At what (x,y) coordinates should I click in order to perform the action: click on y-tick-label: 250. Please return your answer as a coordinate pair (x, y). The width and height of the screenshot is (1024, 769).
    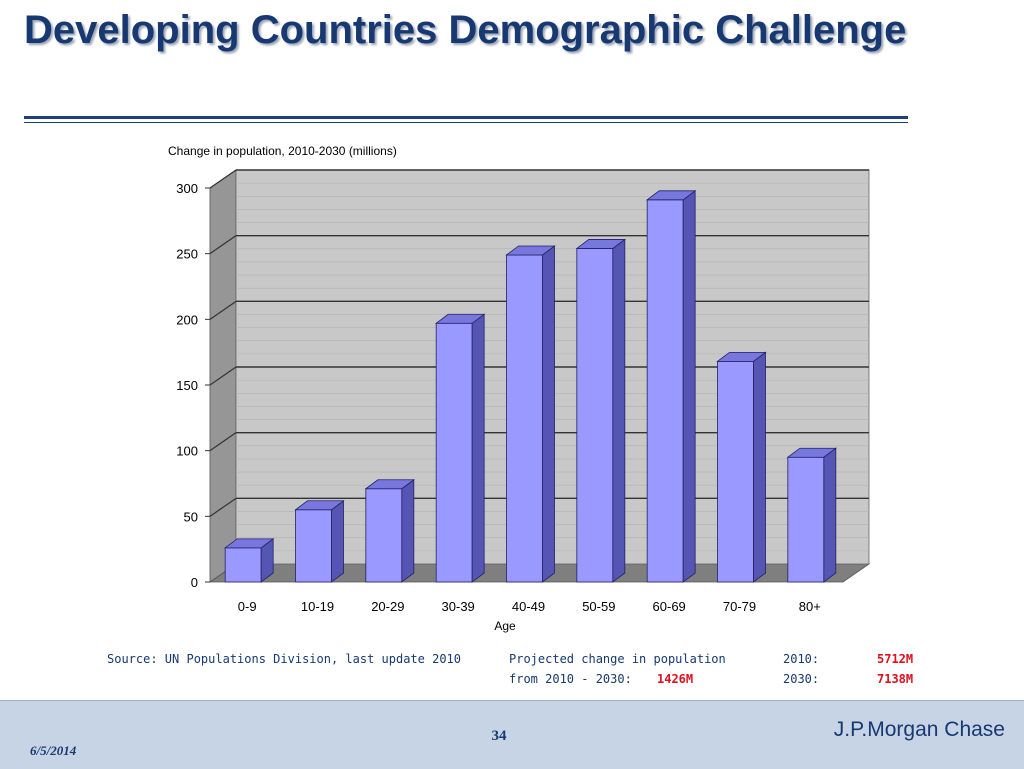
    Looking at the image, I should click on (187, 254).